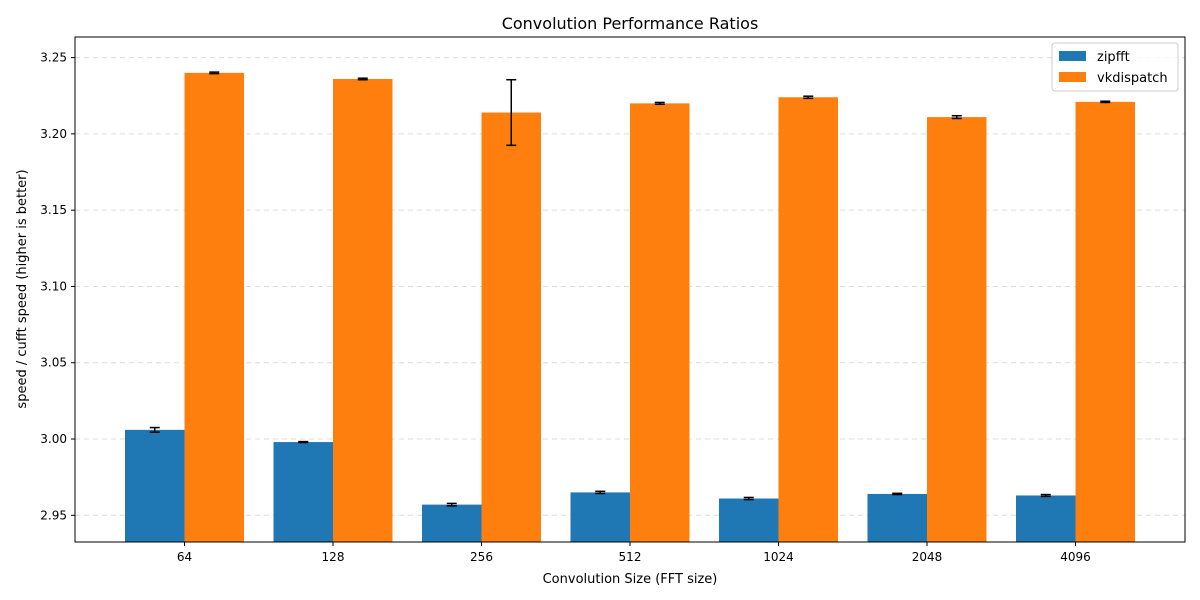  Describe the element at coordinates (927, 557) in the screenshot. I see `x-tick-label: 2048` at that location.